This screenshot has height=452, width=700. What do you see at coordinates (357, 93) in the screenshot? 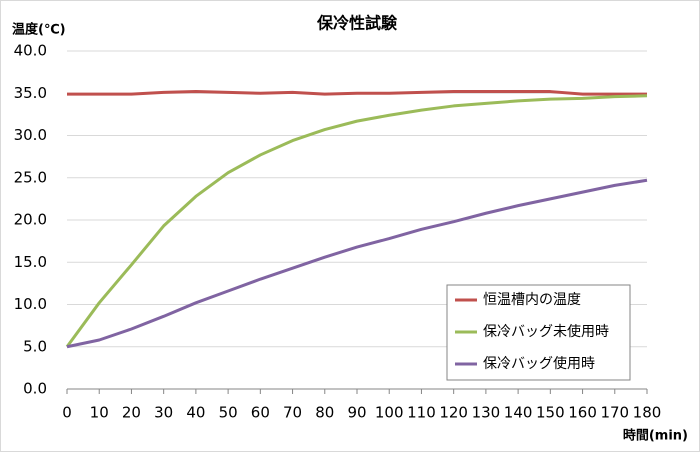
I see `series-line` at bounding box center [357, 93].